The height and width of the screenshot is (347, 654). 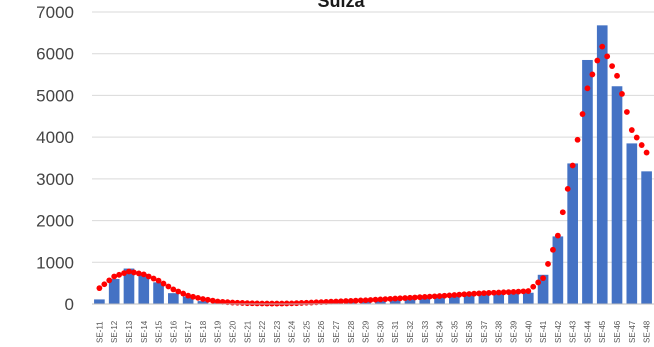 I want to click on x-tick-label: SE-19, so click(x=218, y=331).